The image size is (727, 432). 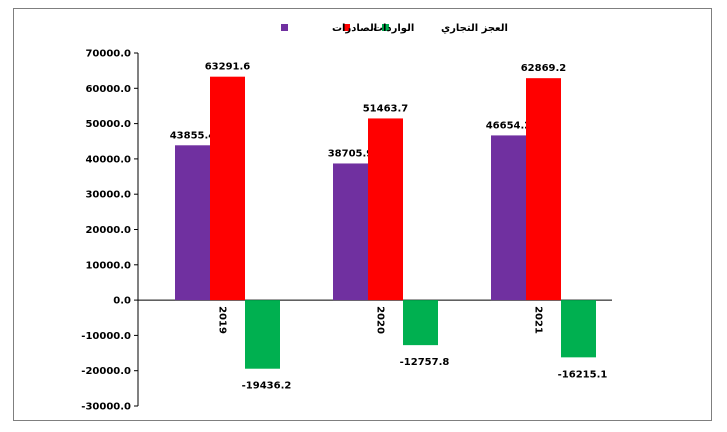 I want to click on x-category-label: 2020, so click(x=380, y=320).